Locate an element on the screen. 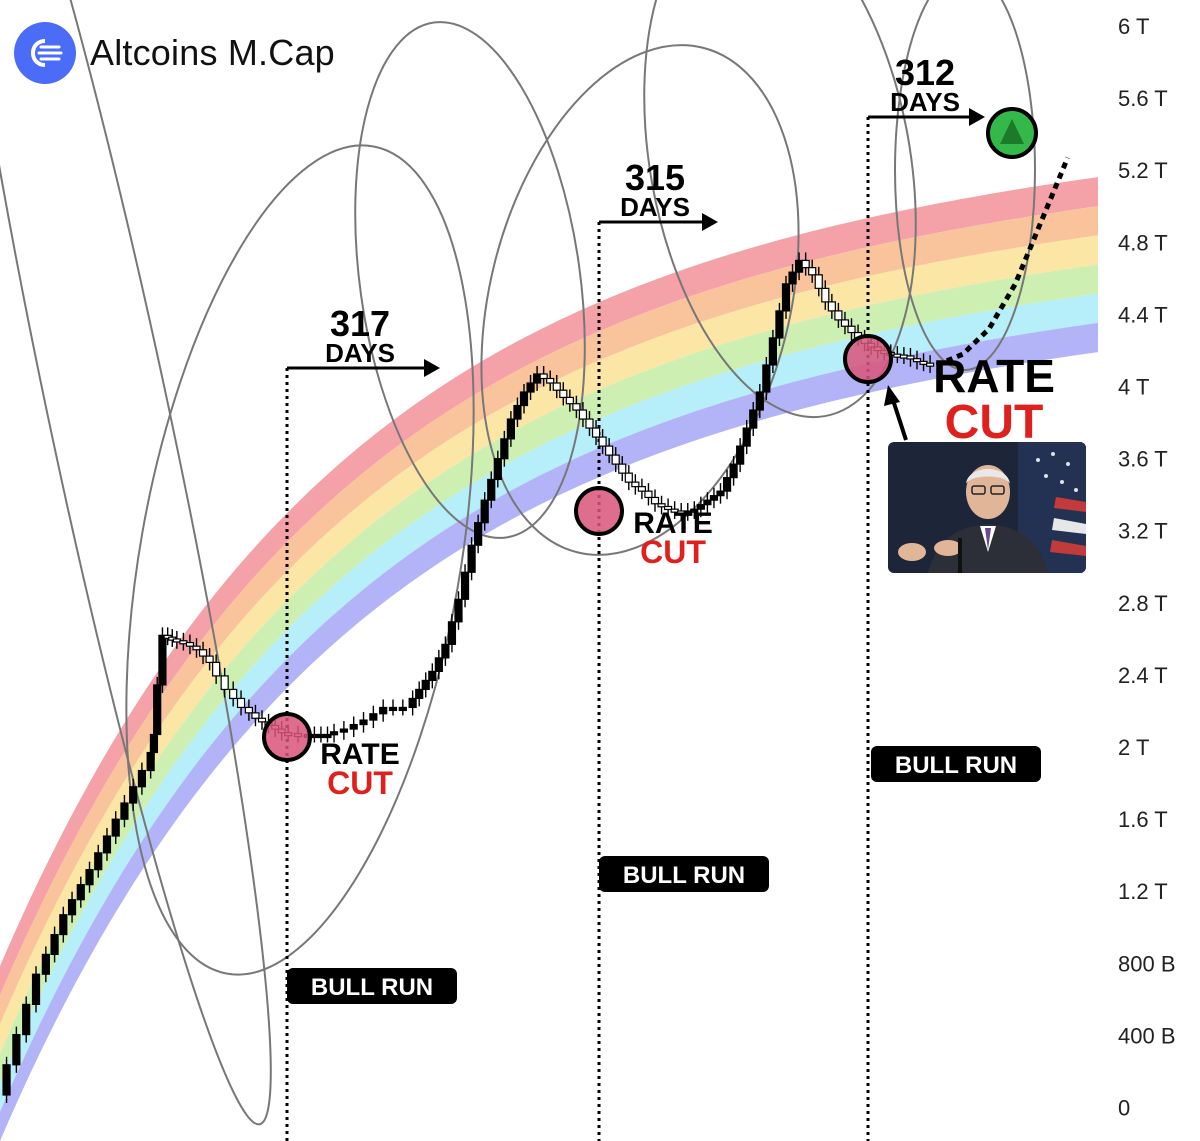 Image resolution: width=1200 pixels, height=1141 pixels. bull-run-labels: BULL RUN BULL RUN BULL RUN is located at coordinates (664, 875).